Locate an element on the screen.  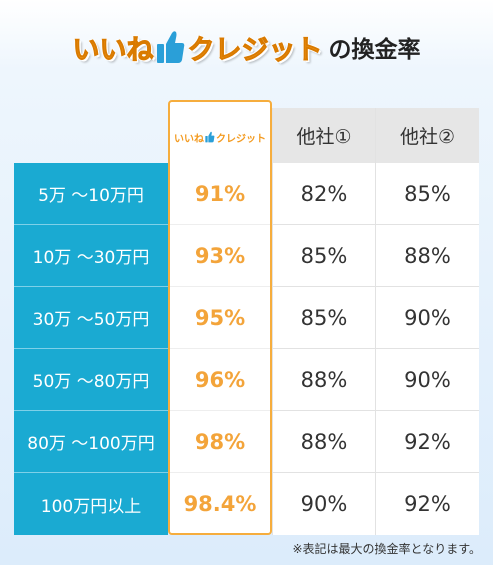
featured-header-part1: いいね is located at coordinates (189, 139).